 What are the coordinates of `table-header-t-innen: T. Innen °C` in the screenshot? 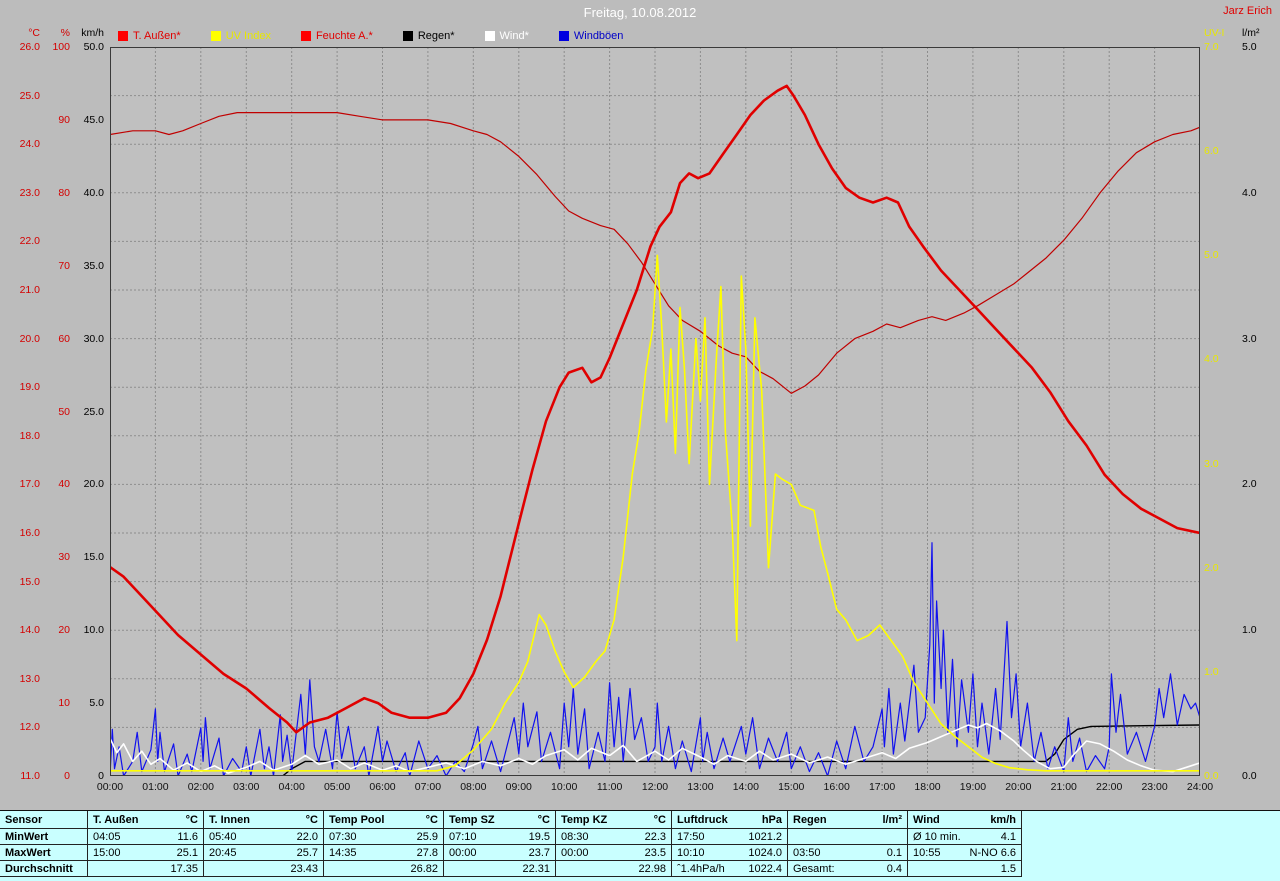 It's located at (264, 820).